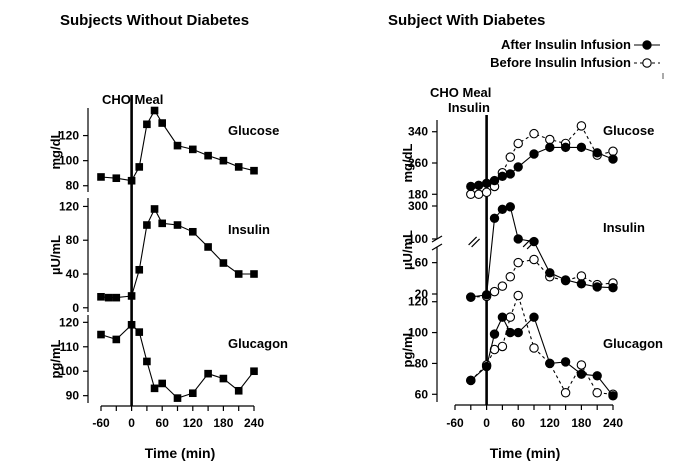  Describe the element at coordinates (101, 423) in the screenshot. I see `x-tick-label: -60` at that location.